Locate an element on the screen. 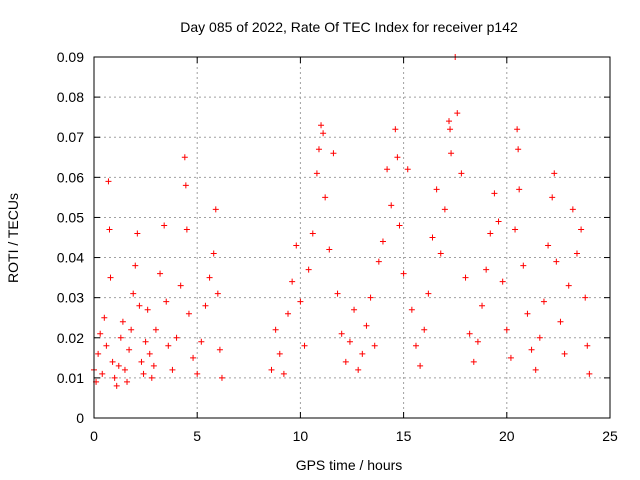  y-tick-label: 0.01 is located at coordinates (70, 378).